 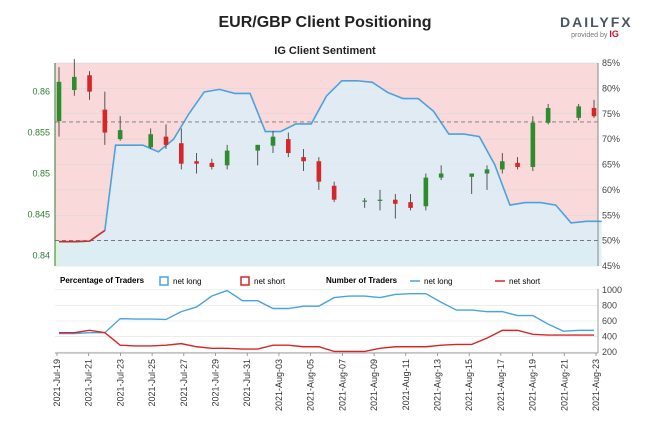 What do you see at coordinates (89, 383) in the screenshot?
I see `x-tick-label: 2021-Jul-21` at bounding box center [89, 383].